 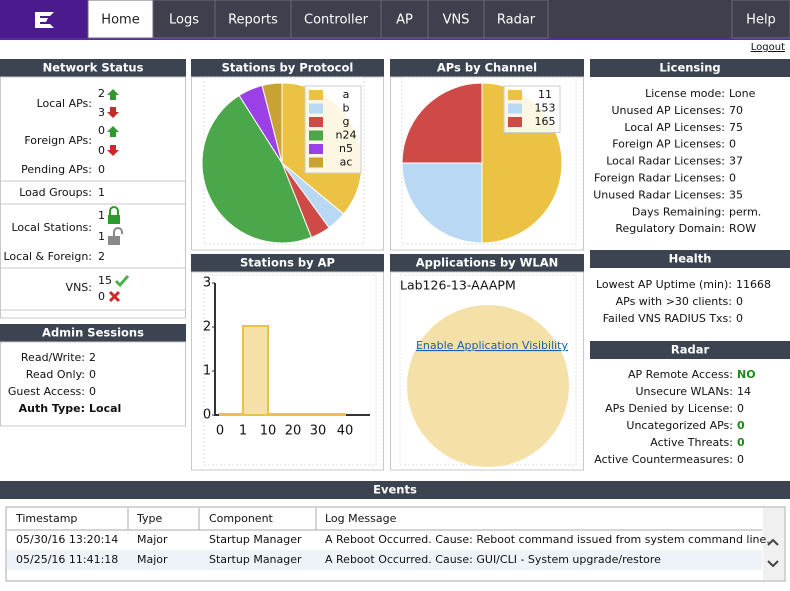 What do you see at coordinates (105, 408) in the screenshot?
I see `row-value: Local` at bounding box center [105, 408].